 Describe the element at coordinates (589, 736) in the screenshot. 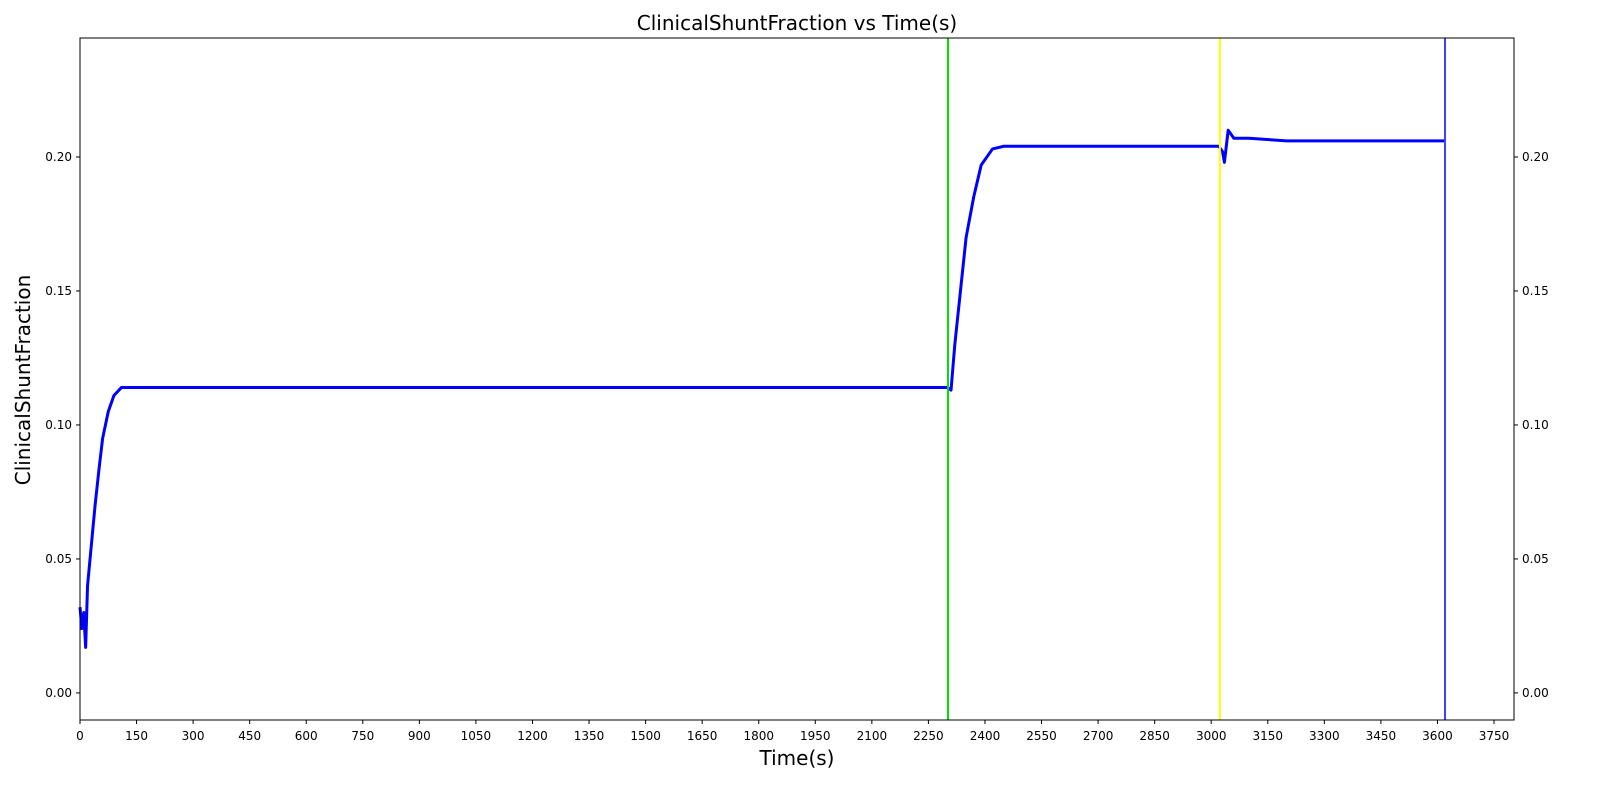

I see `x-tick-label: 1350` at that location.